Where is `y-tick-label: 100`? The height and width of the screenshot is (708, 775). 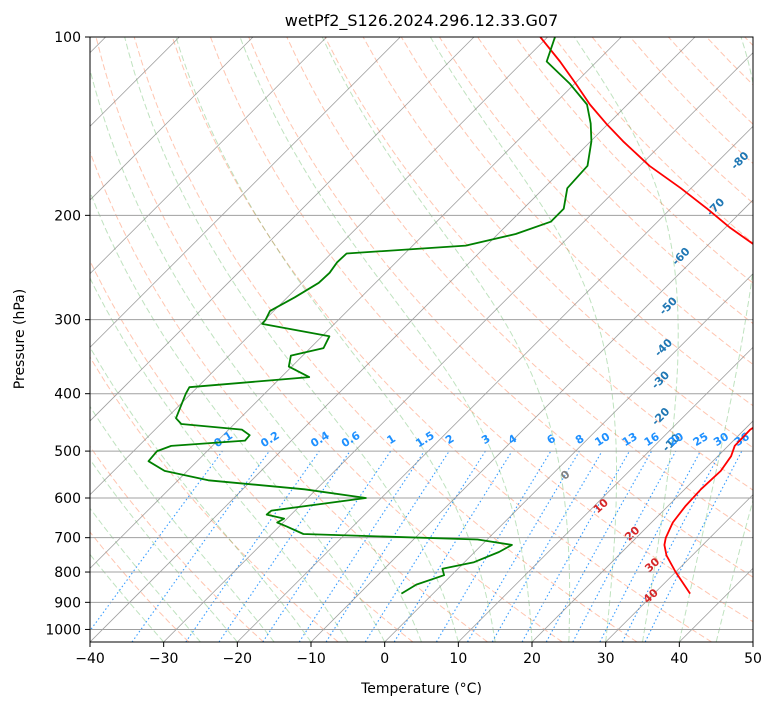 y-tick-label: 100 is located at coordinates (67, 38).